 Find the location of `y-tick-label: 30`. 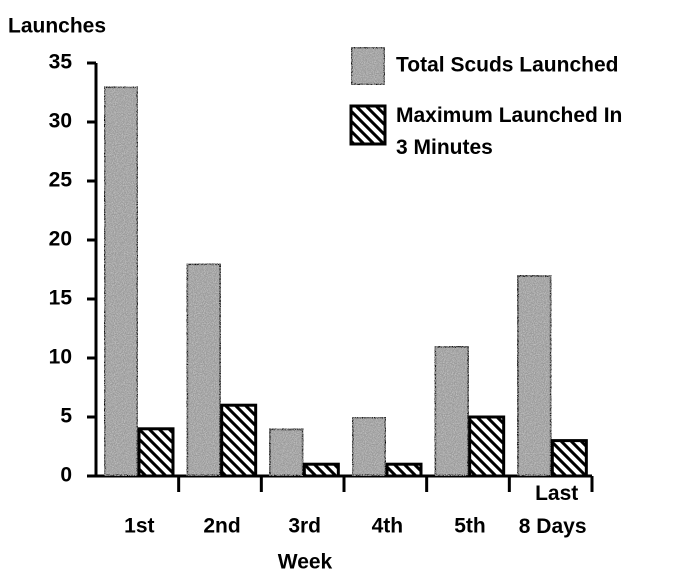

y-tick-label: 30 is located at coordinates (60, 121).